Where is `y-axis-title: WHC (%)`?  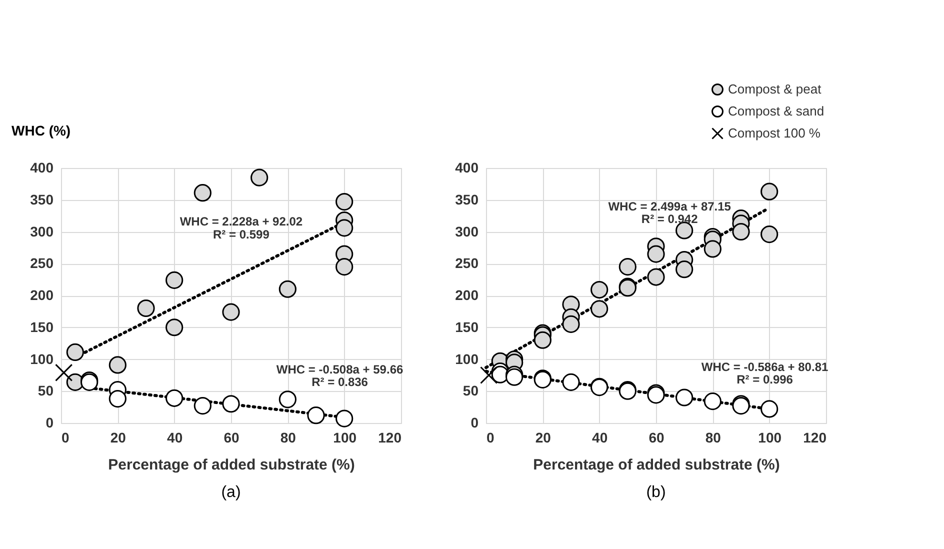
y-axis-title: WHC (%) is located at coordinates (41, 130).